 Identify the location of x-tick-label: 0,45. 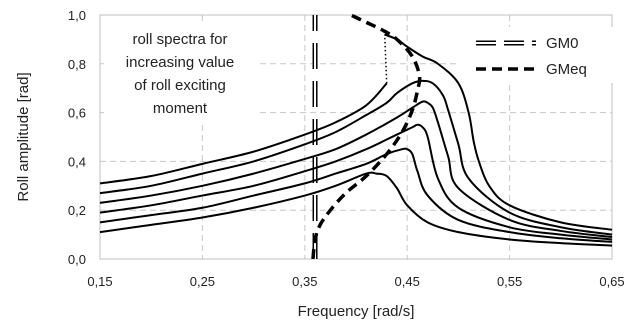
(407, 281).